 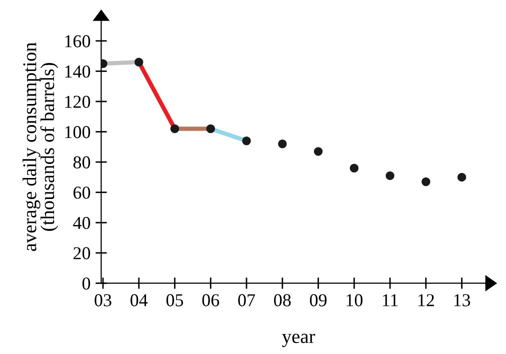 I want to click on y-tick-label: 40, so click(x=81, y=223).